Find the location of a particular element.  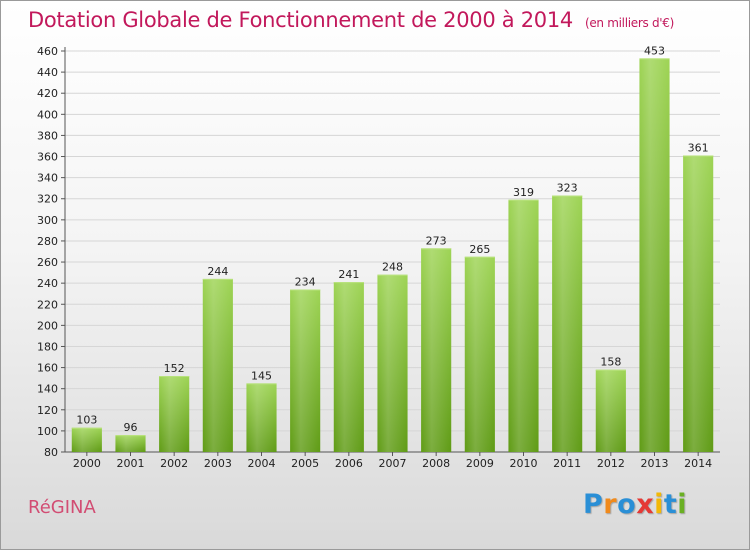

x-tick-label: 2014 is located at coordinates (698, 463).